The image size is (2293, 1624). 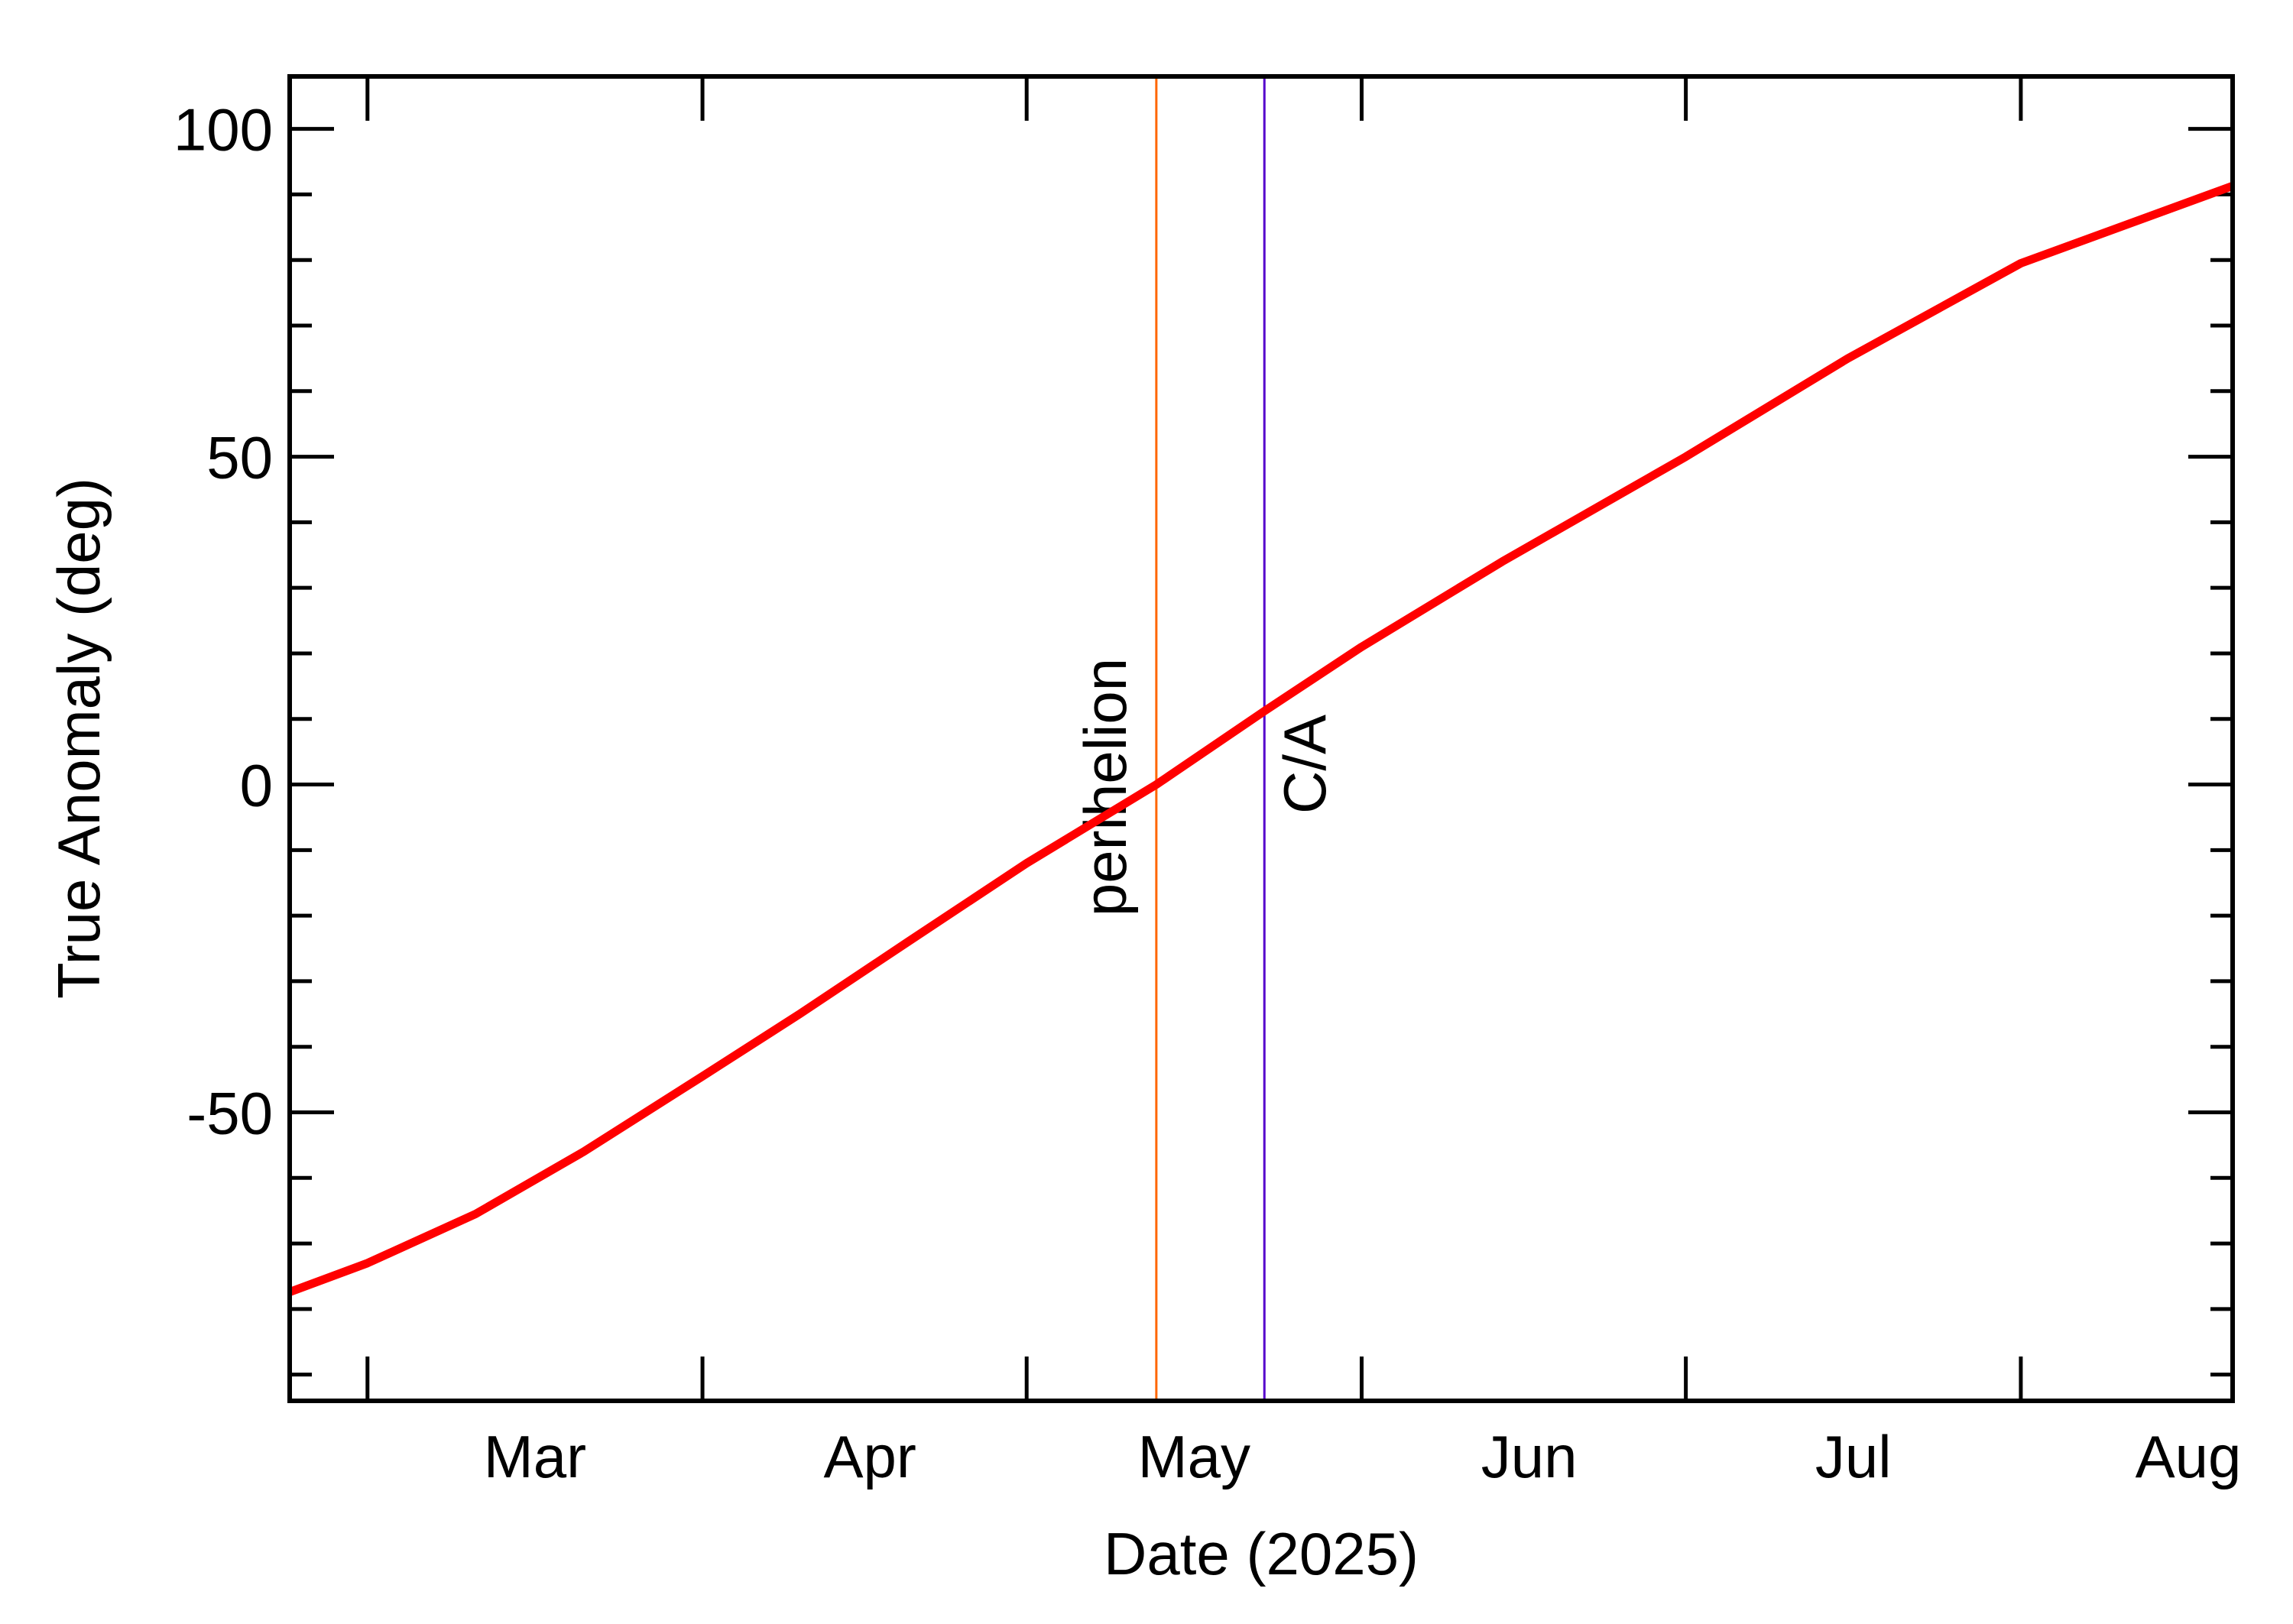 What do you see at coordinates (1194, 1456) in the screenshot?
I see `x-tick-label: May` at bounding box center [1194, 1456].